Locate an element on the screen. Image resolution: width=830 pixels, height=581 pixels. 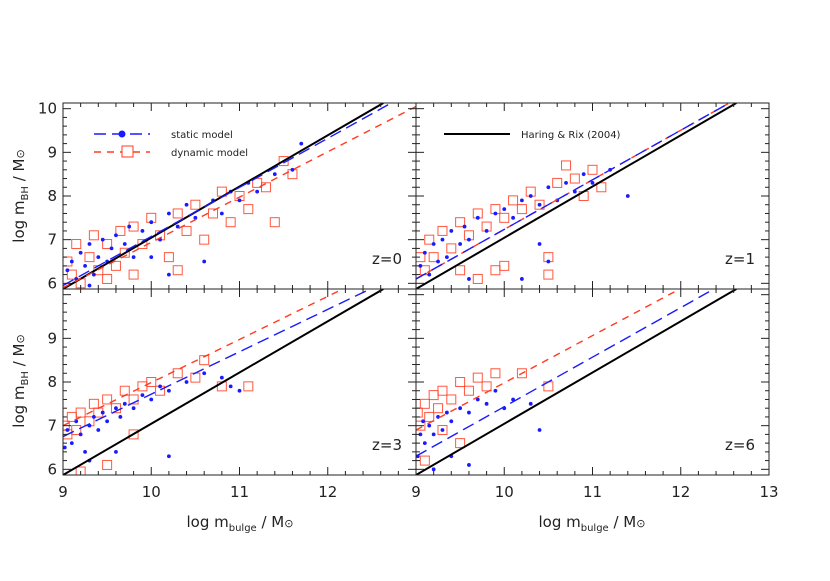
y-axis-label-top: log mBH / M⊙ is located at coordinates (20, 195).